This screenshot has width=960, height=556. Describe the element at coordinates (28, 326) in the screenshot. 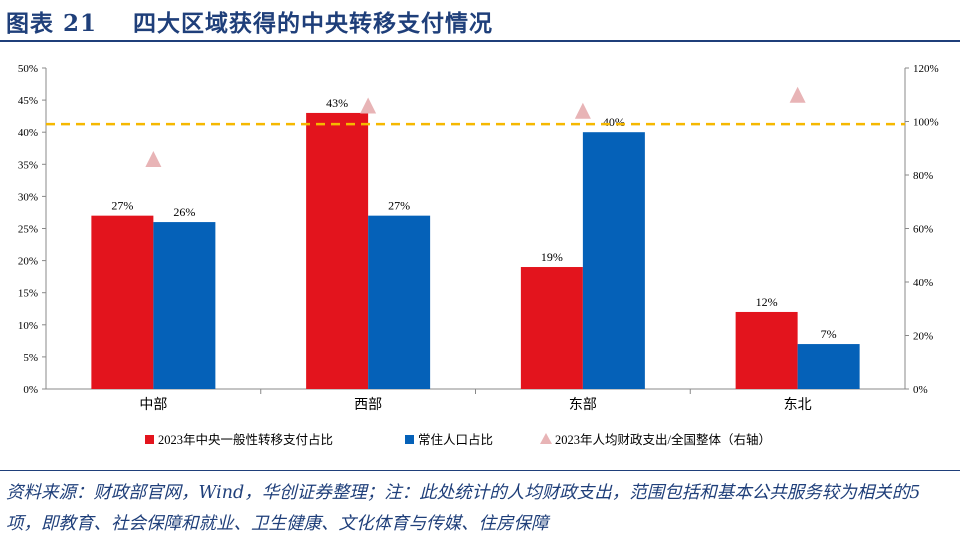

I see `left-tick-label: 10%` at that location.